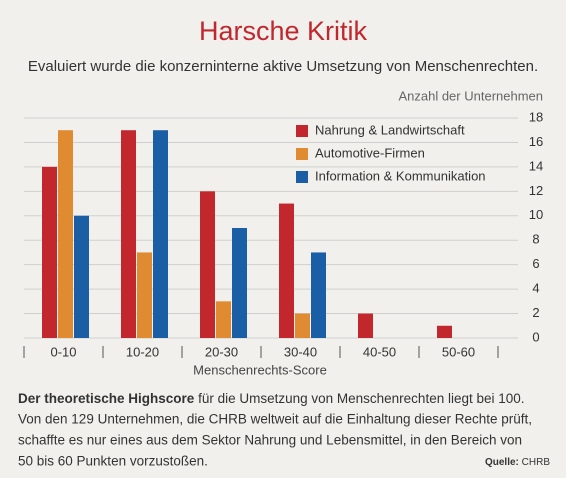 The height and width of the screenshot is (478, 566). What do you see at coordinates (470, 95) in the screenshot?
I see `y-axis-label: Anzahl der Unternehmen` at bounding box center [470, 95].